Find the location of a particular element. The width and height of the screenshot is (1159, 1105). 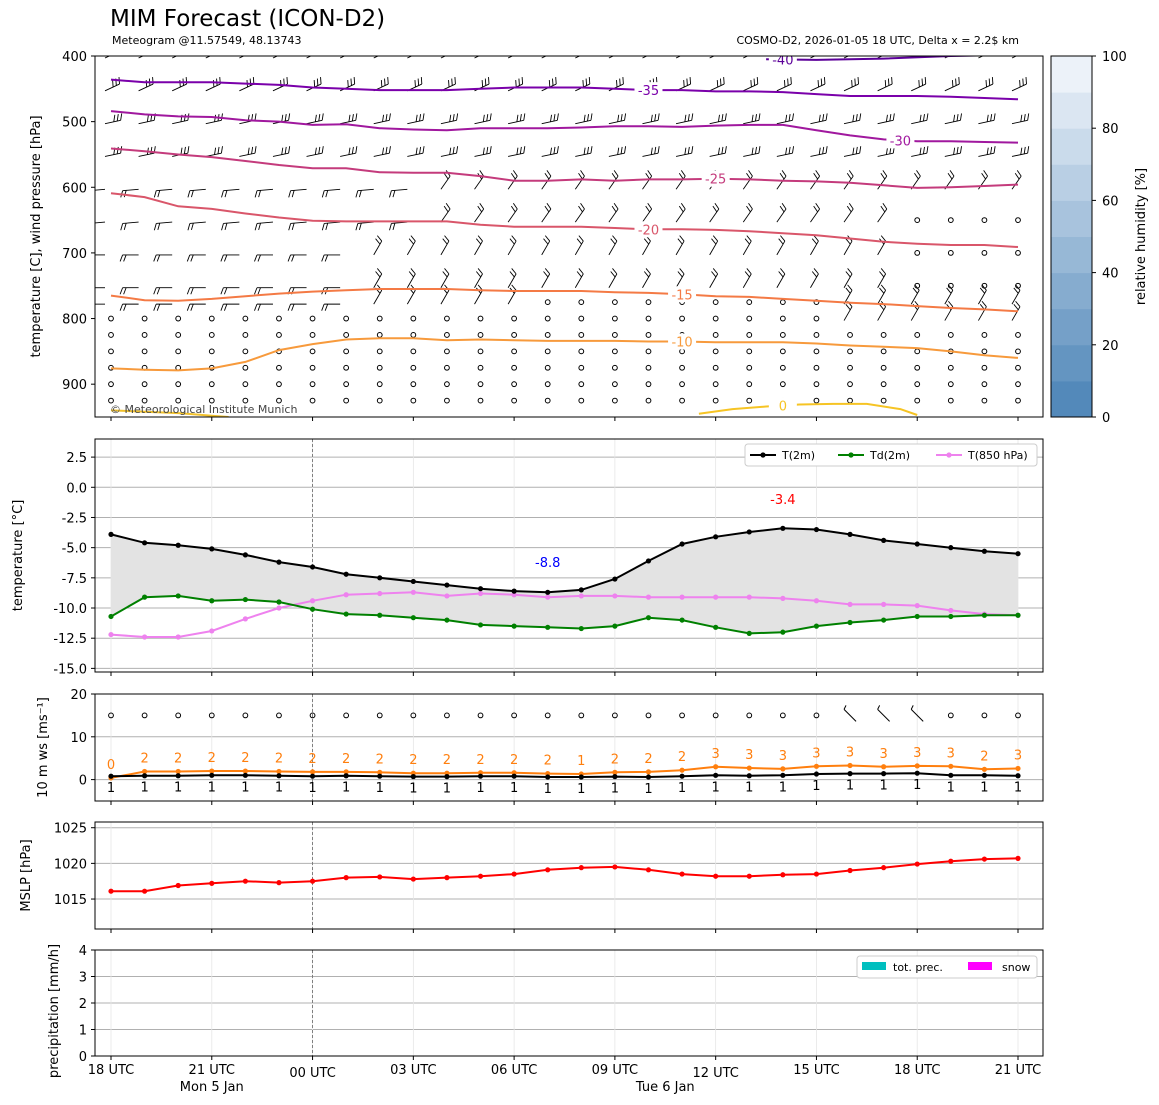

t850-point is located at coordinates (884, 604).